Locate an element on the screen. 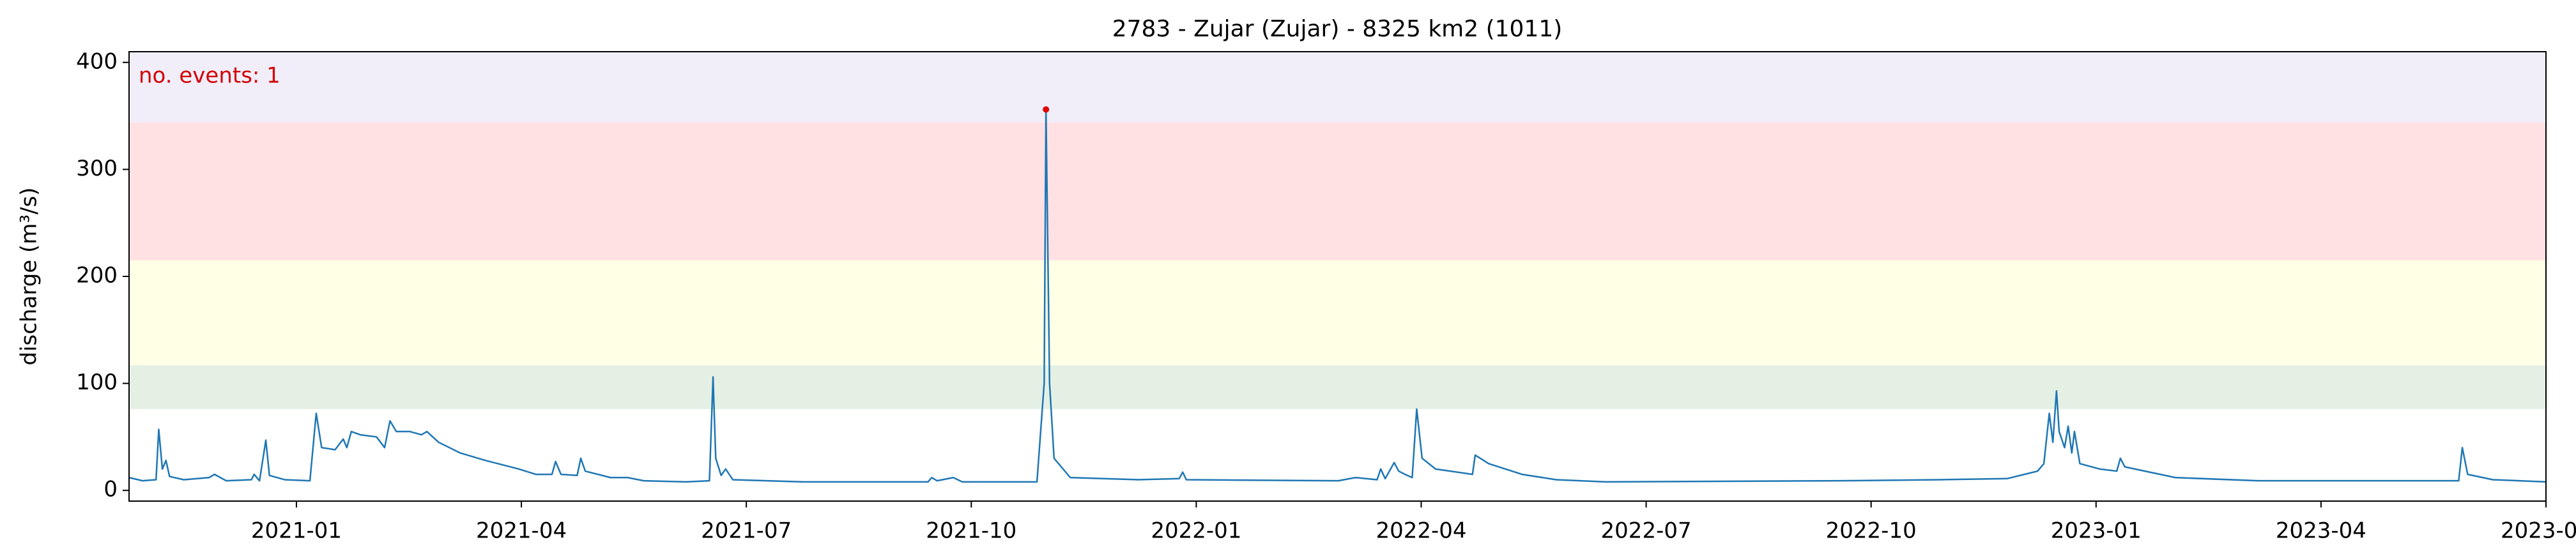 The width and height of the screenshot is (2576, 556). x-tick-label: 2021-01 is located at coordinates (296, 531).